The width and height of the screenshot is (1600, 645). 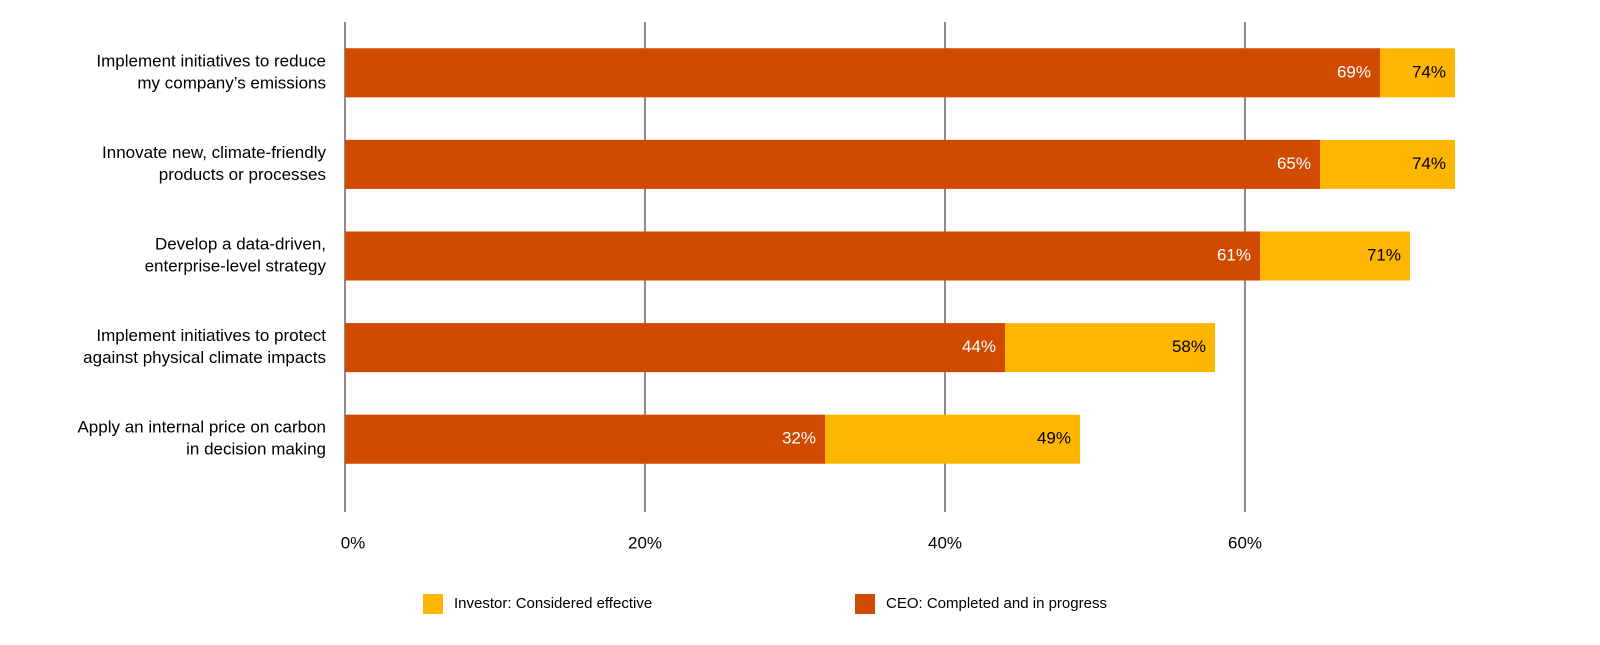 What do you see at coordinates (553, 603) in the screenshot?
I see `legend-label: Investor: Considered effective` at bounding box center [553, 603].